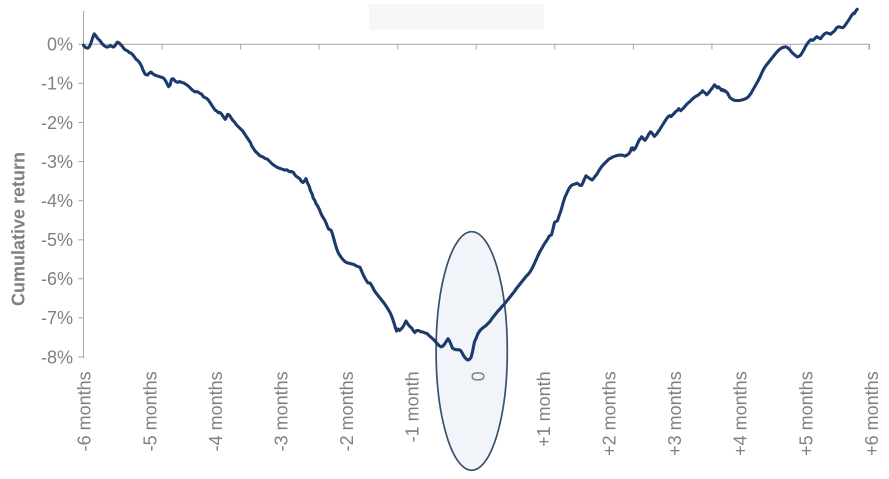  I want to click on svg-text: -4 months, so click(216, 411).